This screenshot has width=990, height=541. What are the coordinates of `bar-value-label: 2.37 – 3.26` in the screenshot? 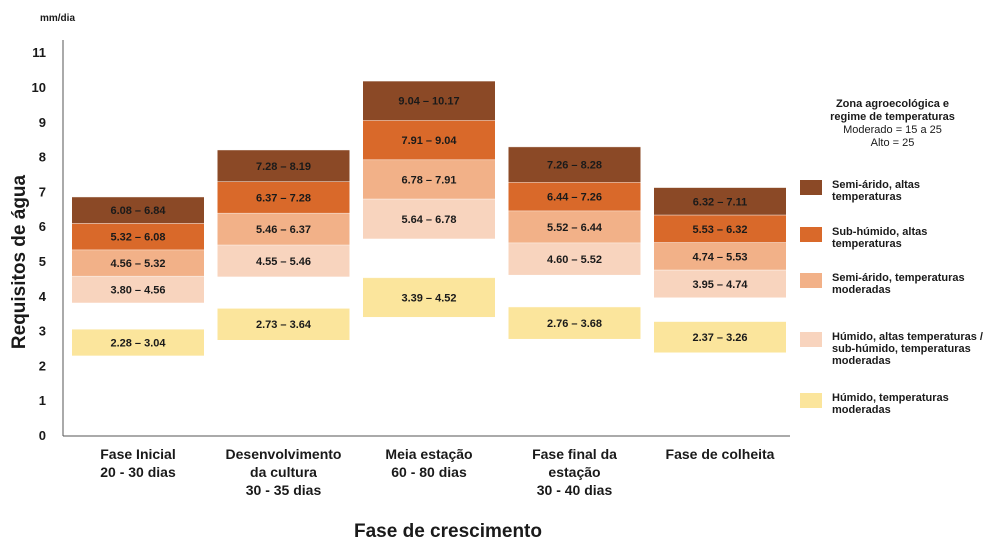 It's located at (719, 338).